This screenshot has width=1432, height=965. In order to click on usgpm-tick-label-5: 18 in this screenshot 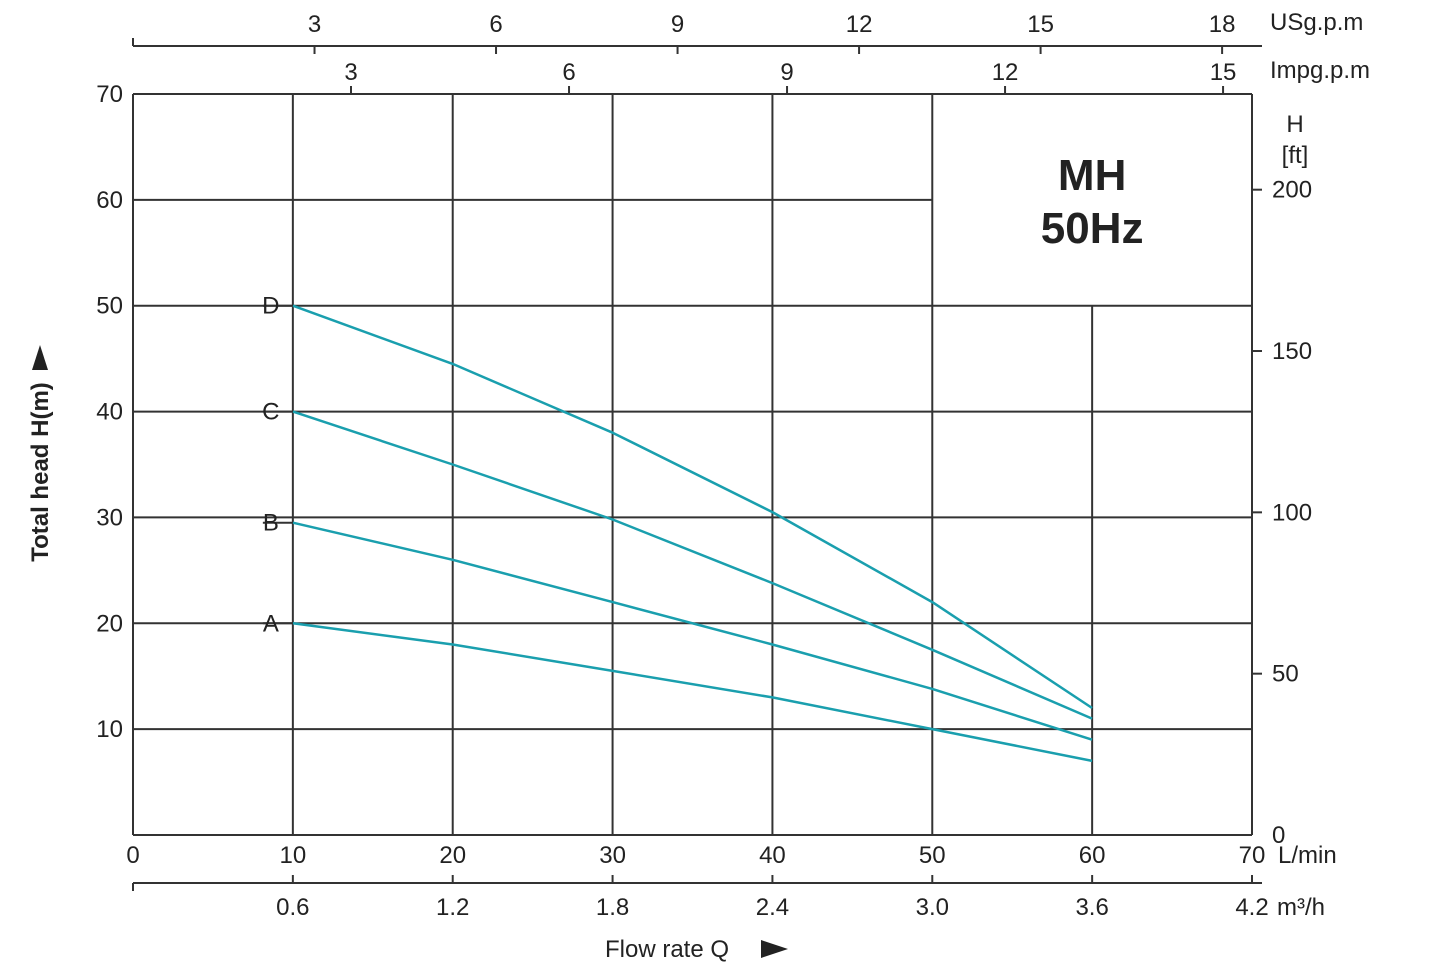, I will do `click(1222, 24)`.